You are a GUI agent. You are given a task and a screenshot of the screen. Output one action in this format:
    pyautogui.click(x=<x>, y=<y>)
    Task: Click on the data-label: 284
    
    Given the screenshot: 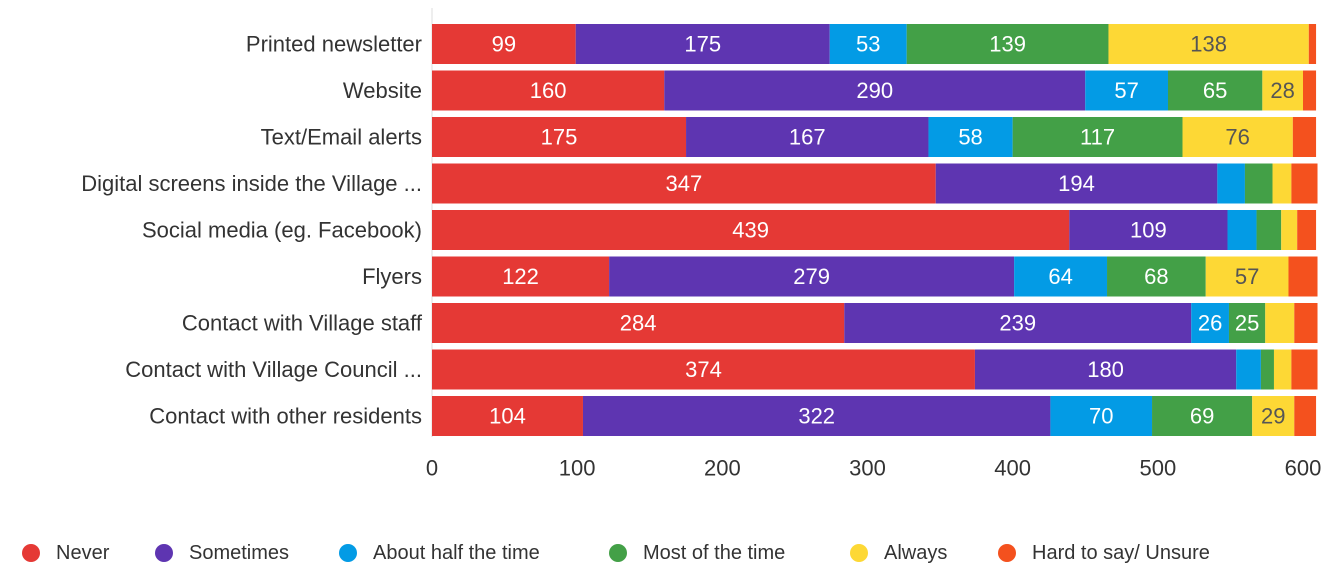 What is the action you would take?
    pyautogui.click(x=638, y=323)
    